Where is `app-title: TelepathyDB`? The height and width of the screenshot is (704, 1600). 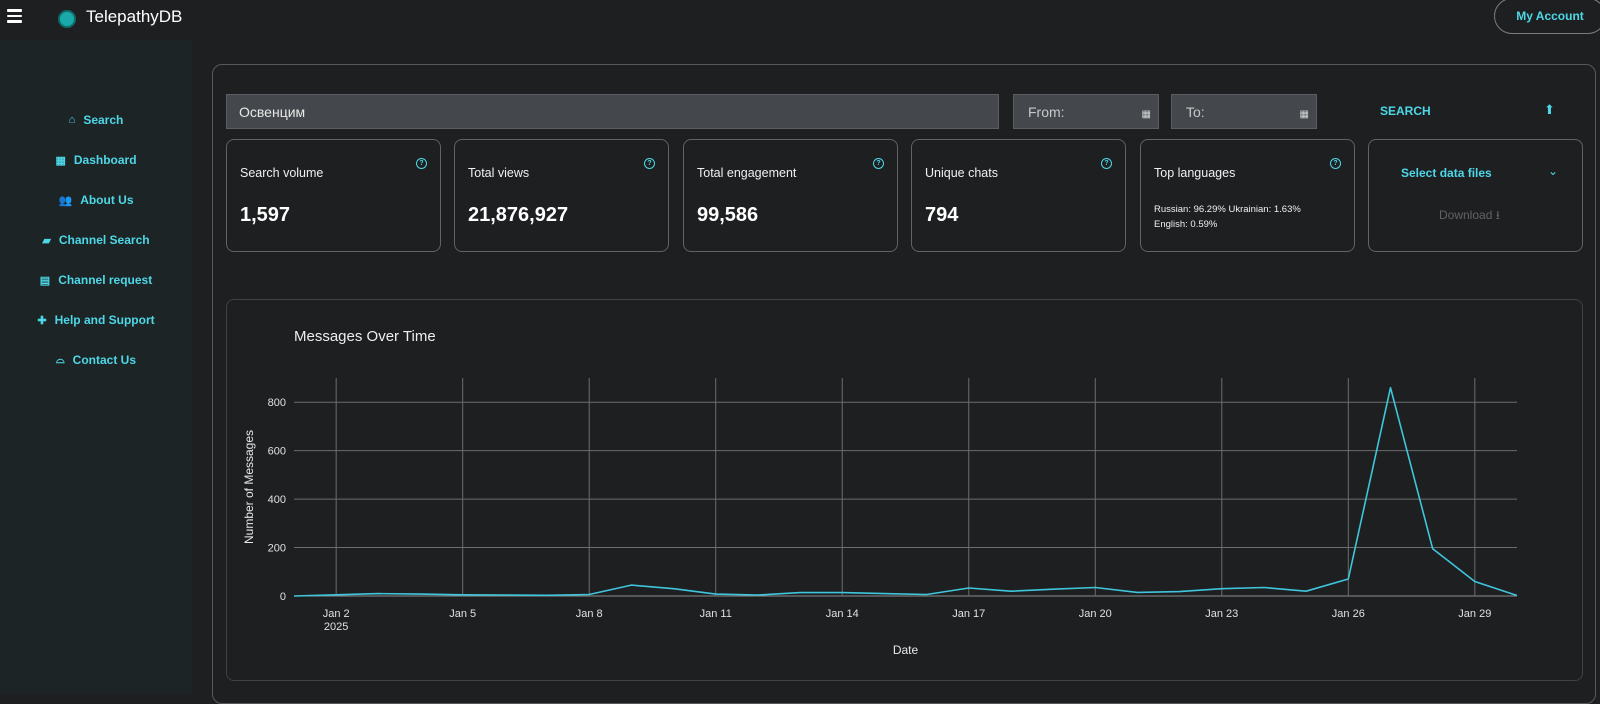 app-title: TelepathyDB is located at coordinates (134, 16).